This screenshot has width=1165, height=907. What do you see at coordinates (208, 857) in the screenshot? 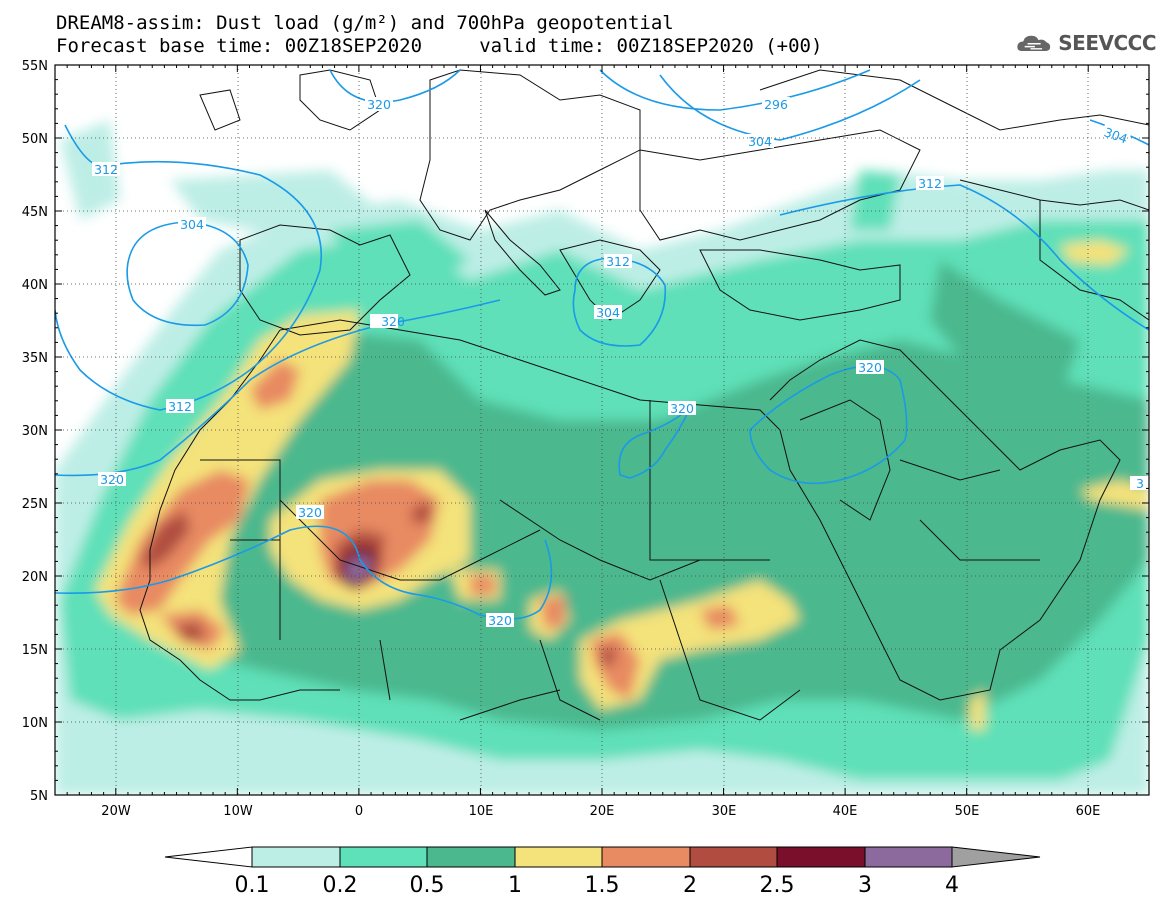
I see `colorbar-under-arrow` at bounding box center [208, 857].